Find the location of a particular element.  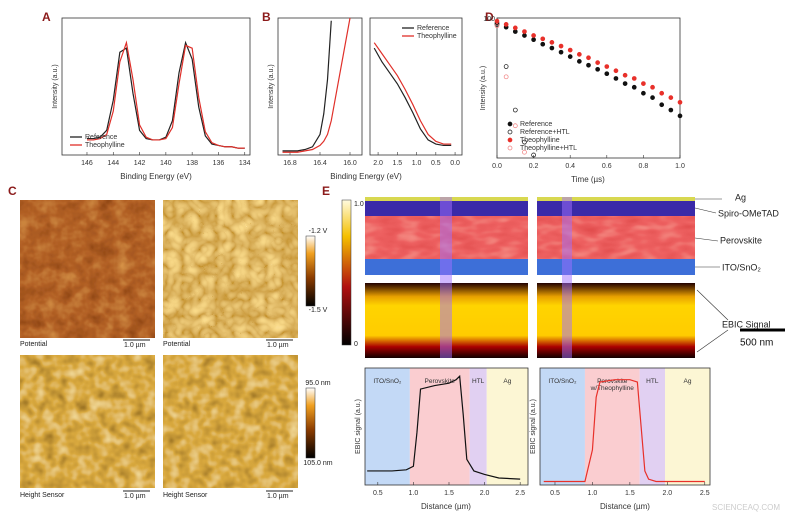

x-tick-label: 142 is located at coordinates (140, 163).